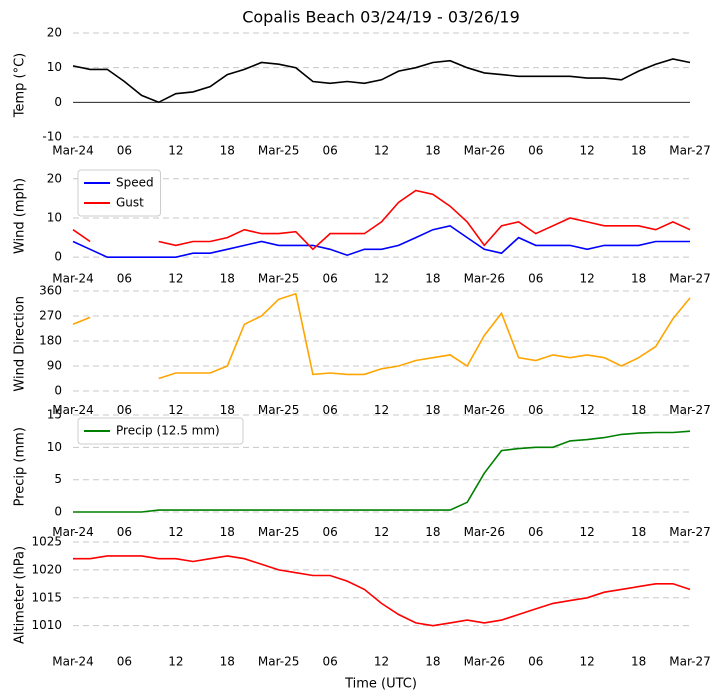 The width and height of the screenshot is (723, 700). I want to click on y-tick-label: 360, so click(50, 291).